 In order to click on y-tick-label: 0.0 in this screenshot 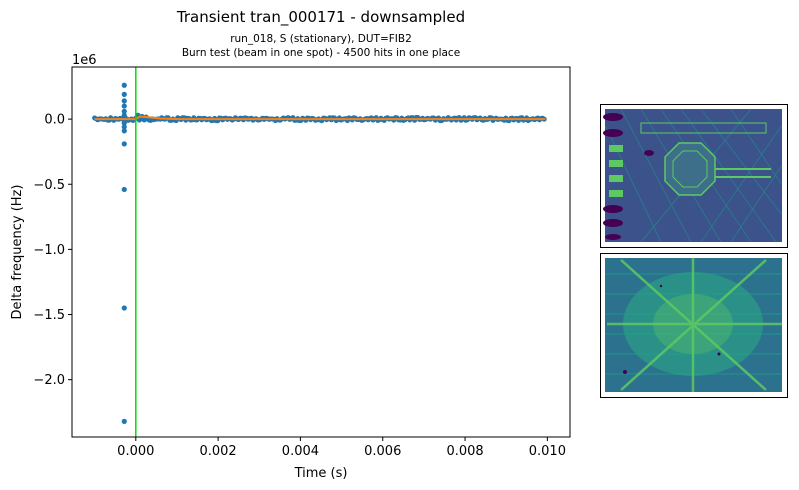, I will do `click(54, 120)`.